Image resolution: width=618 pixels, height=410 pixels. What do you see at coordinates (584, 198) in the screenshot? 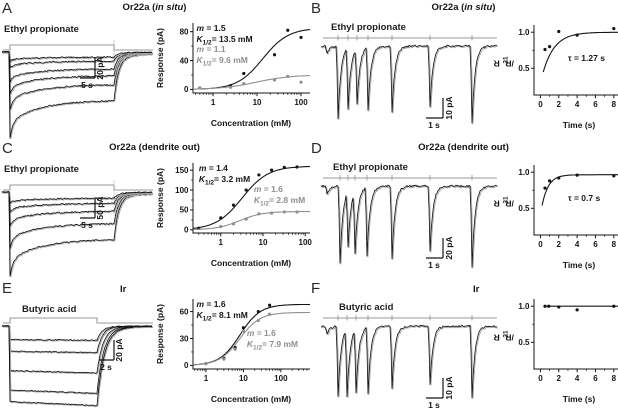
I see `tau-annotation: τ = 0.7 s` at bounding box center [584, 198].